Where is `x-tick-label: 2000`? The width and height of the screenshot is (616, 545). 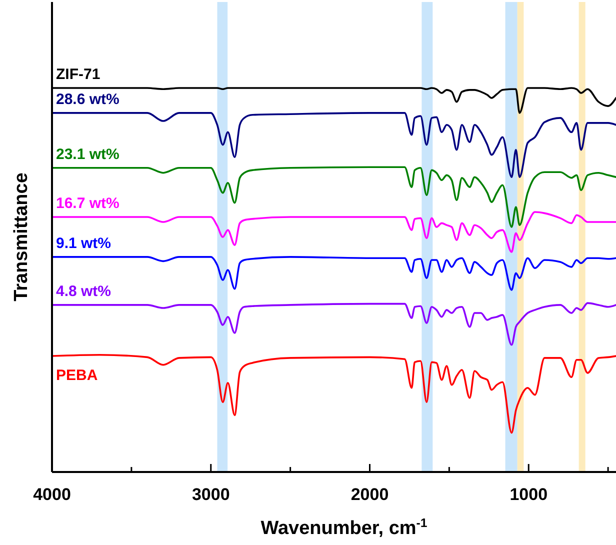 x-tick-label: 2000 is located at coordinates (369, 494).